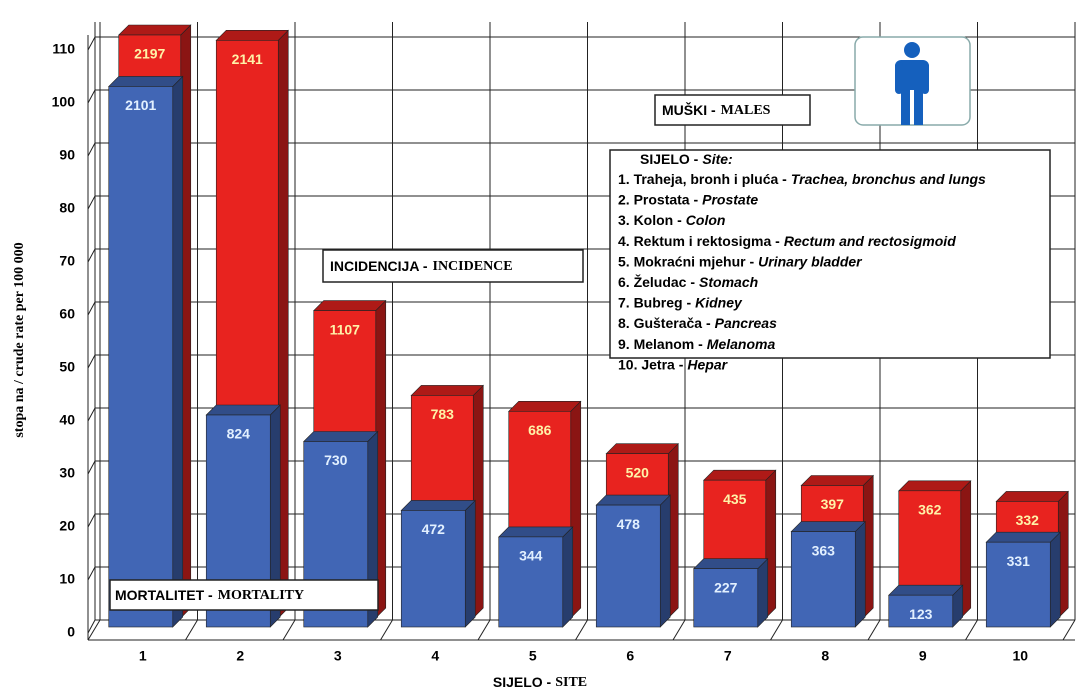 This screenshot has width=1078, height=693. Describe the element at coordinates (746, 323) in the screenshot. I see `legend-english: Pancreas` at that location.